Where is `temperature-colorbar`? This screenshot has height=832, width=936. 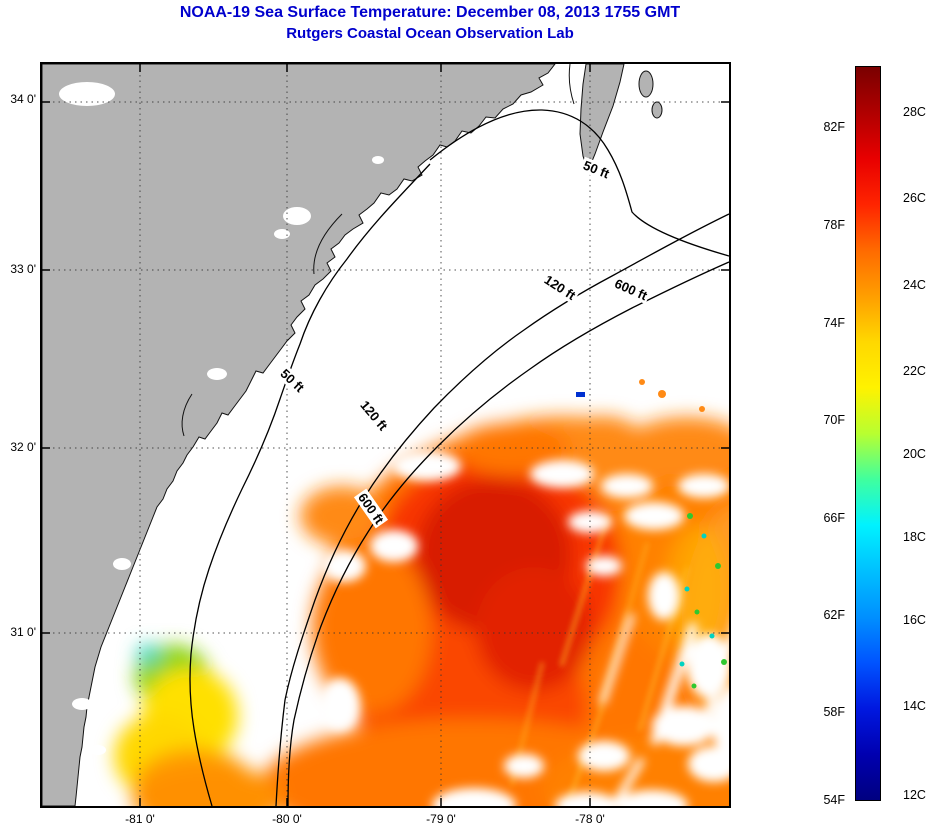
temperature-colorbar is located at coordinates (868, 433).